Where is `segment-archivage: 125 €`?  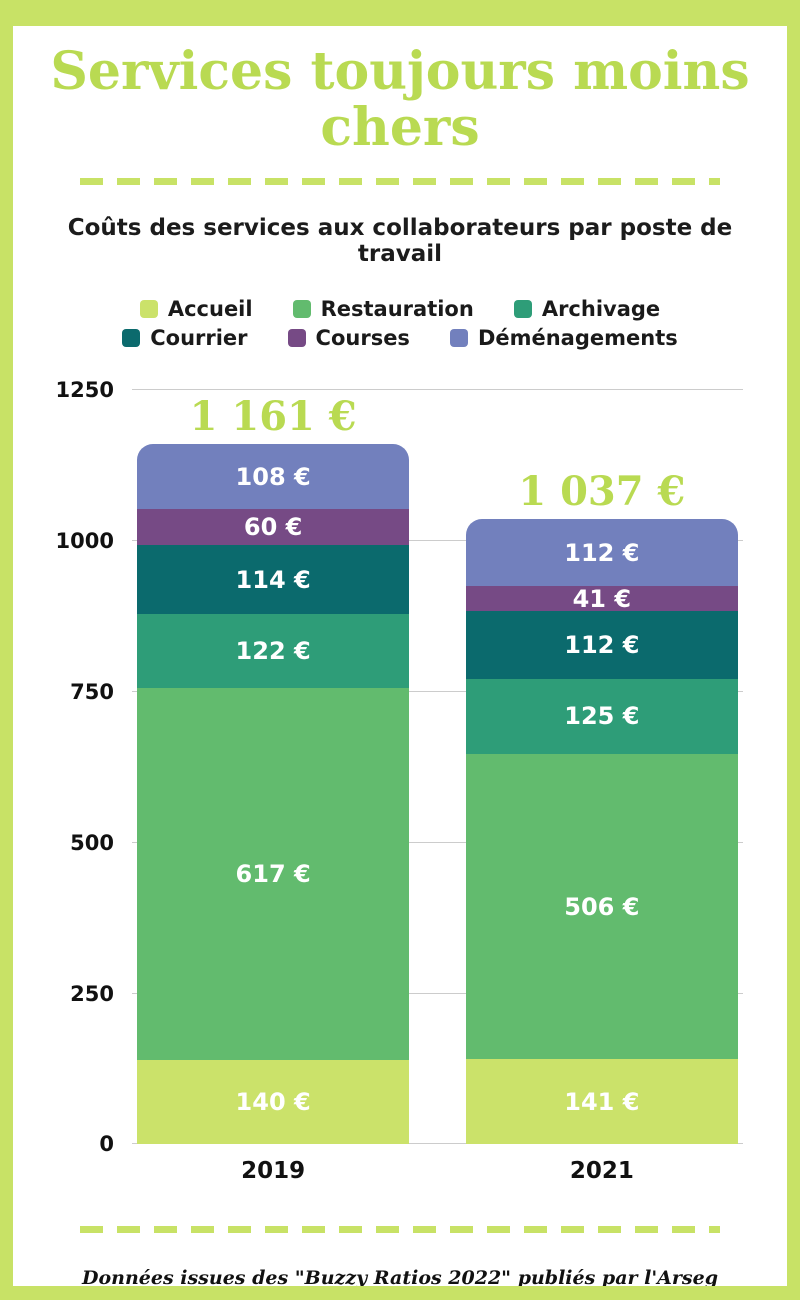 segment-archivage: 125 € is located at coordinates (602, 716).